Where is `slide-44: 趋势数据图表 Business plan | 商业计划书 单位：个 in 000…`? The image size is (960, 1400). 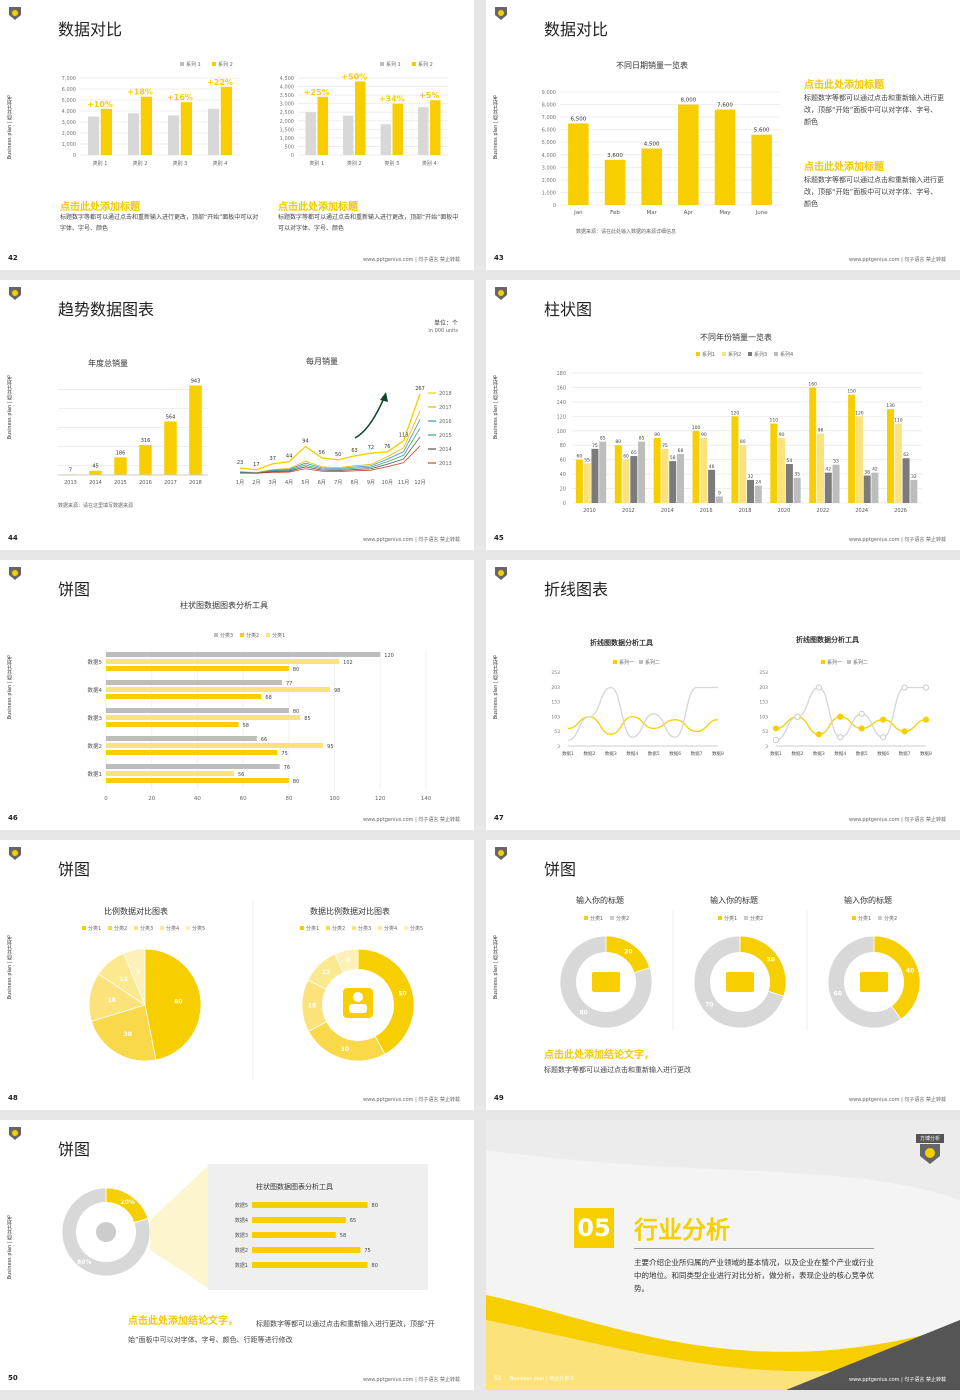
slide-44: 趋势数据图表 Business plan | 商业计划书 单位：个 in 000… is located at coordinates (237, 415).